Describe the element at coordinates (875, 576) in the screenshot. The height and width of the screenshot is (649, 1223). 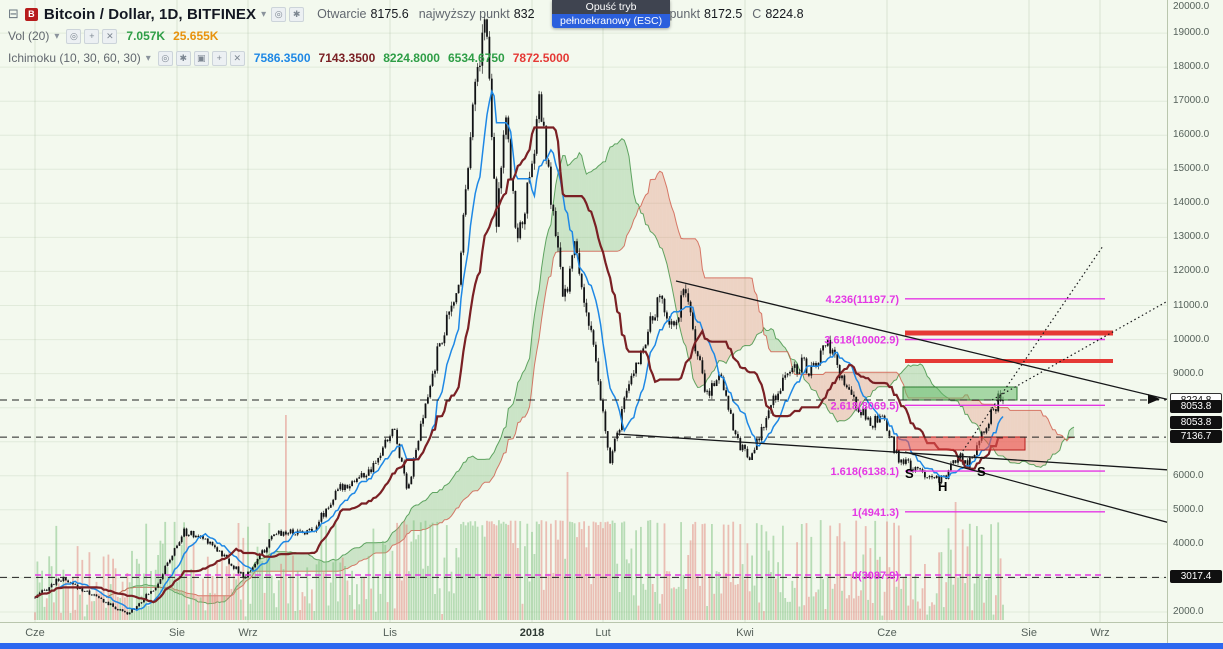
I see `fib-level-label: 0(3087.9)` at that location.